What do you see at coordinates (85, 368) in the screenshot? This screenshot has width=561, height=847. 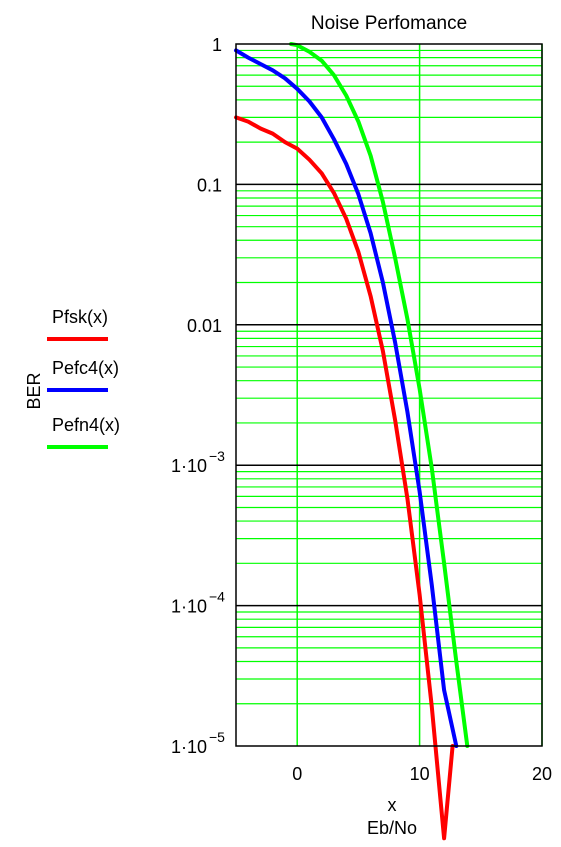 I see `legend-label: Pefc4(x)` at bounding box center [85, 368].